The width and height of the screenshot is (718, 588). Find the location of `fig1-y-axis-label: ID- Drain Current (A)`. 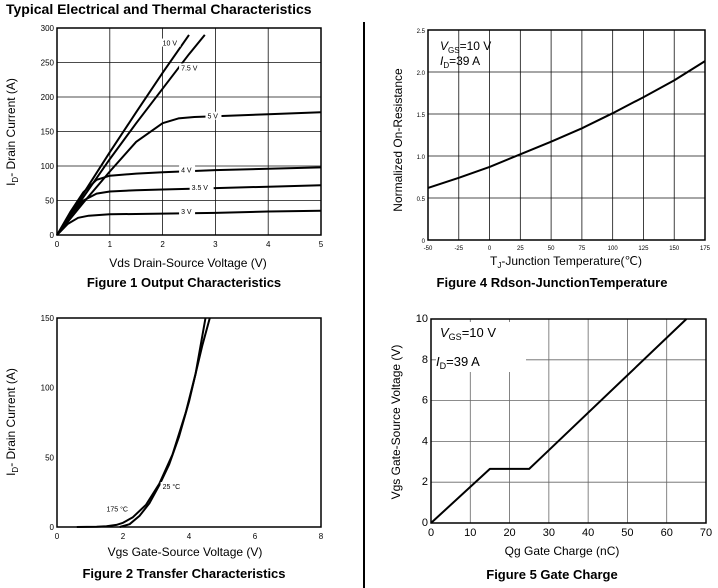

fig1-y-axis-label: ID- Drain Current (A) is located at coordinates (12, 132).